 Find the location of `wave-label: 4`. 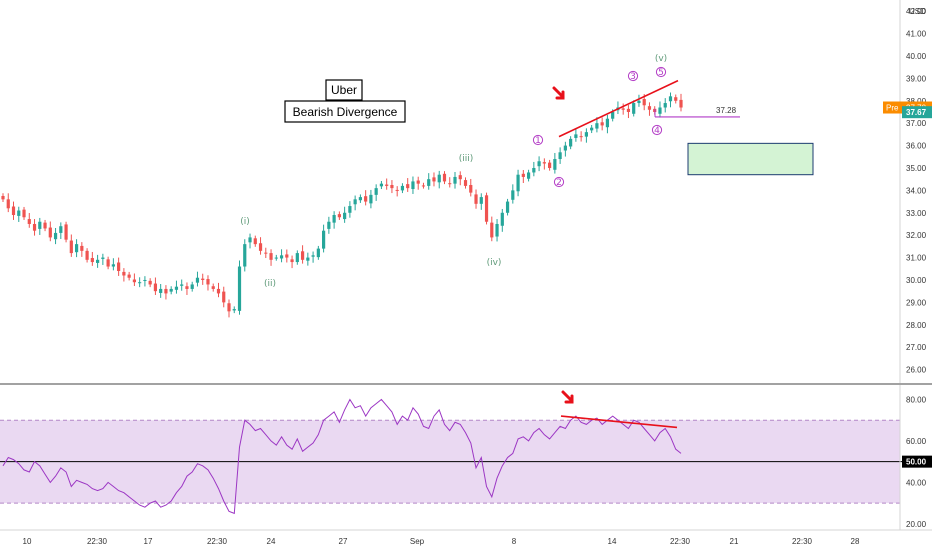

wave-label: 4 is located at coordinates (657, 131).